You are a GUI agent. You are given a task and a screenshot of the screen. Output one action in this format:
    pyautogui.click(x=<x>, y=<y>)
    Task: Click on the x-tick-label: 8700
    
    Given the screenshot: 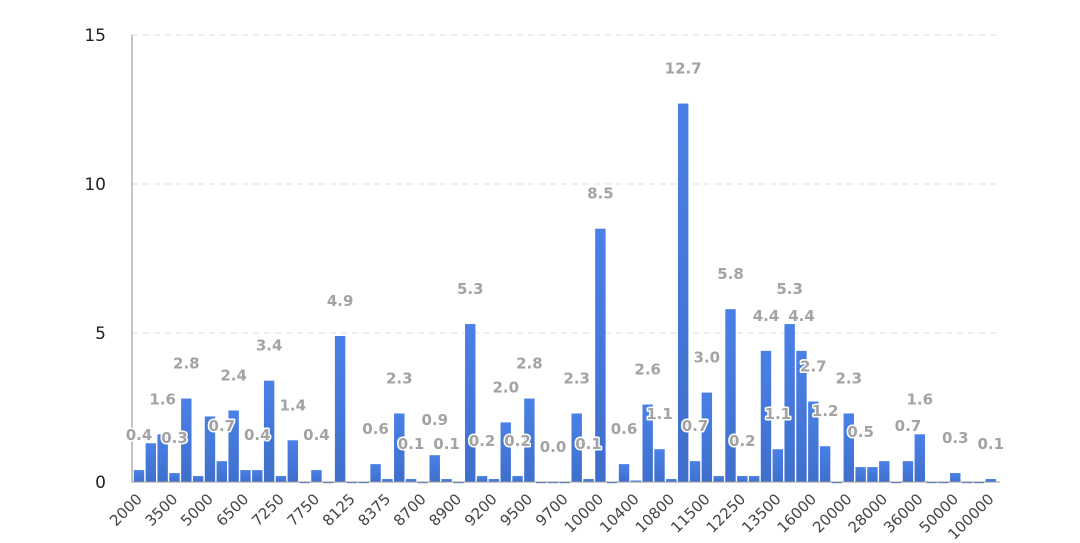 What is the action you would take?
    pyautogui.click(x=410, y=510)
    